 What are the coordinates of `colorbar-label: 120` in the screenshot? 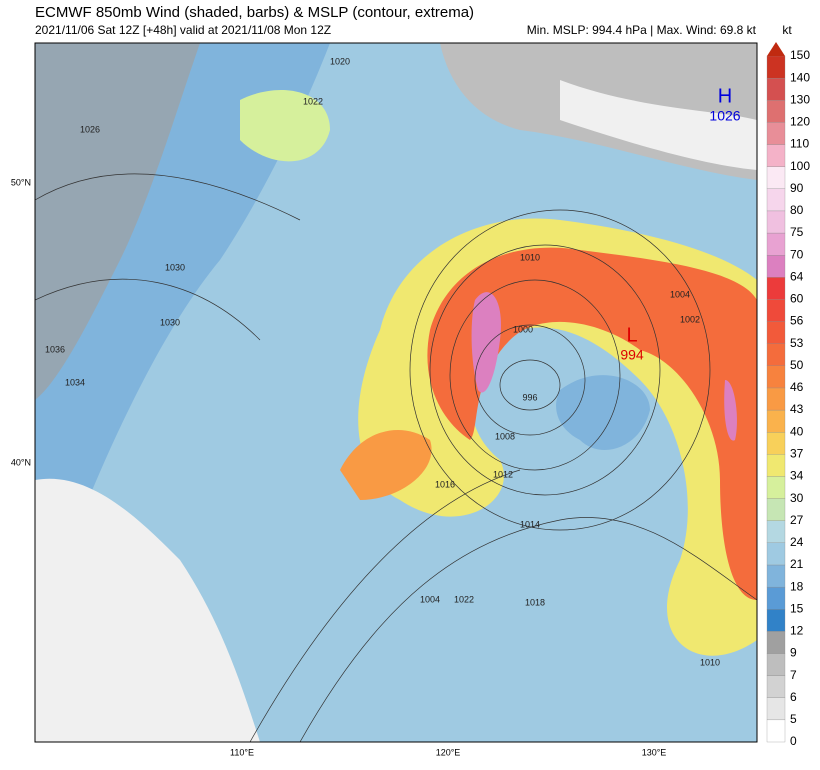 It's located at (800, 122).